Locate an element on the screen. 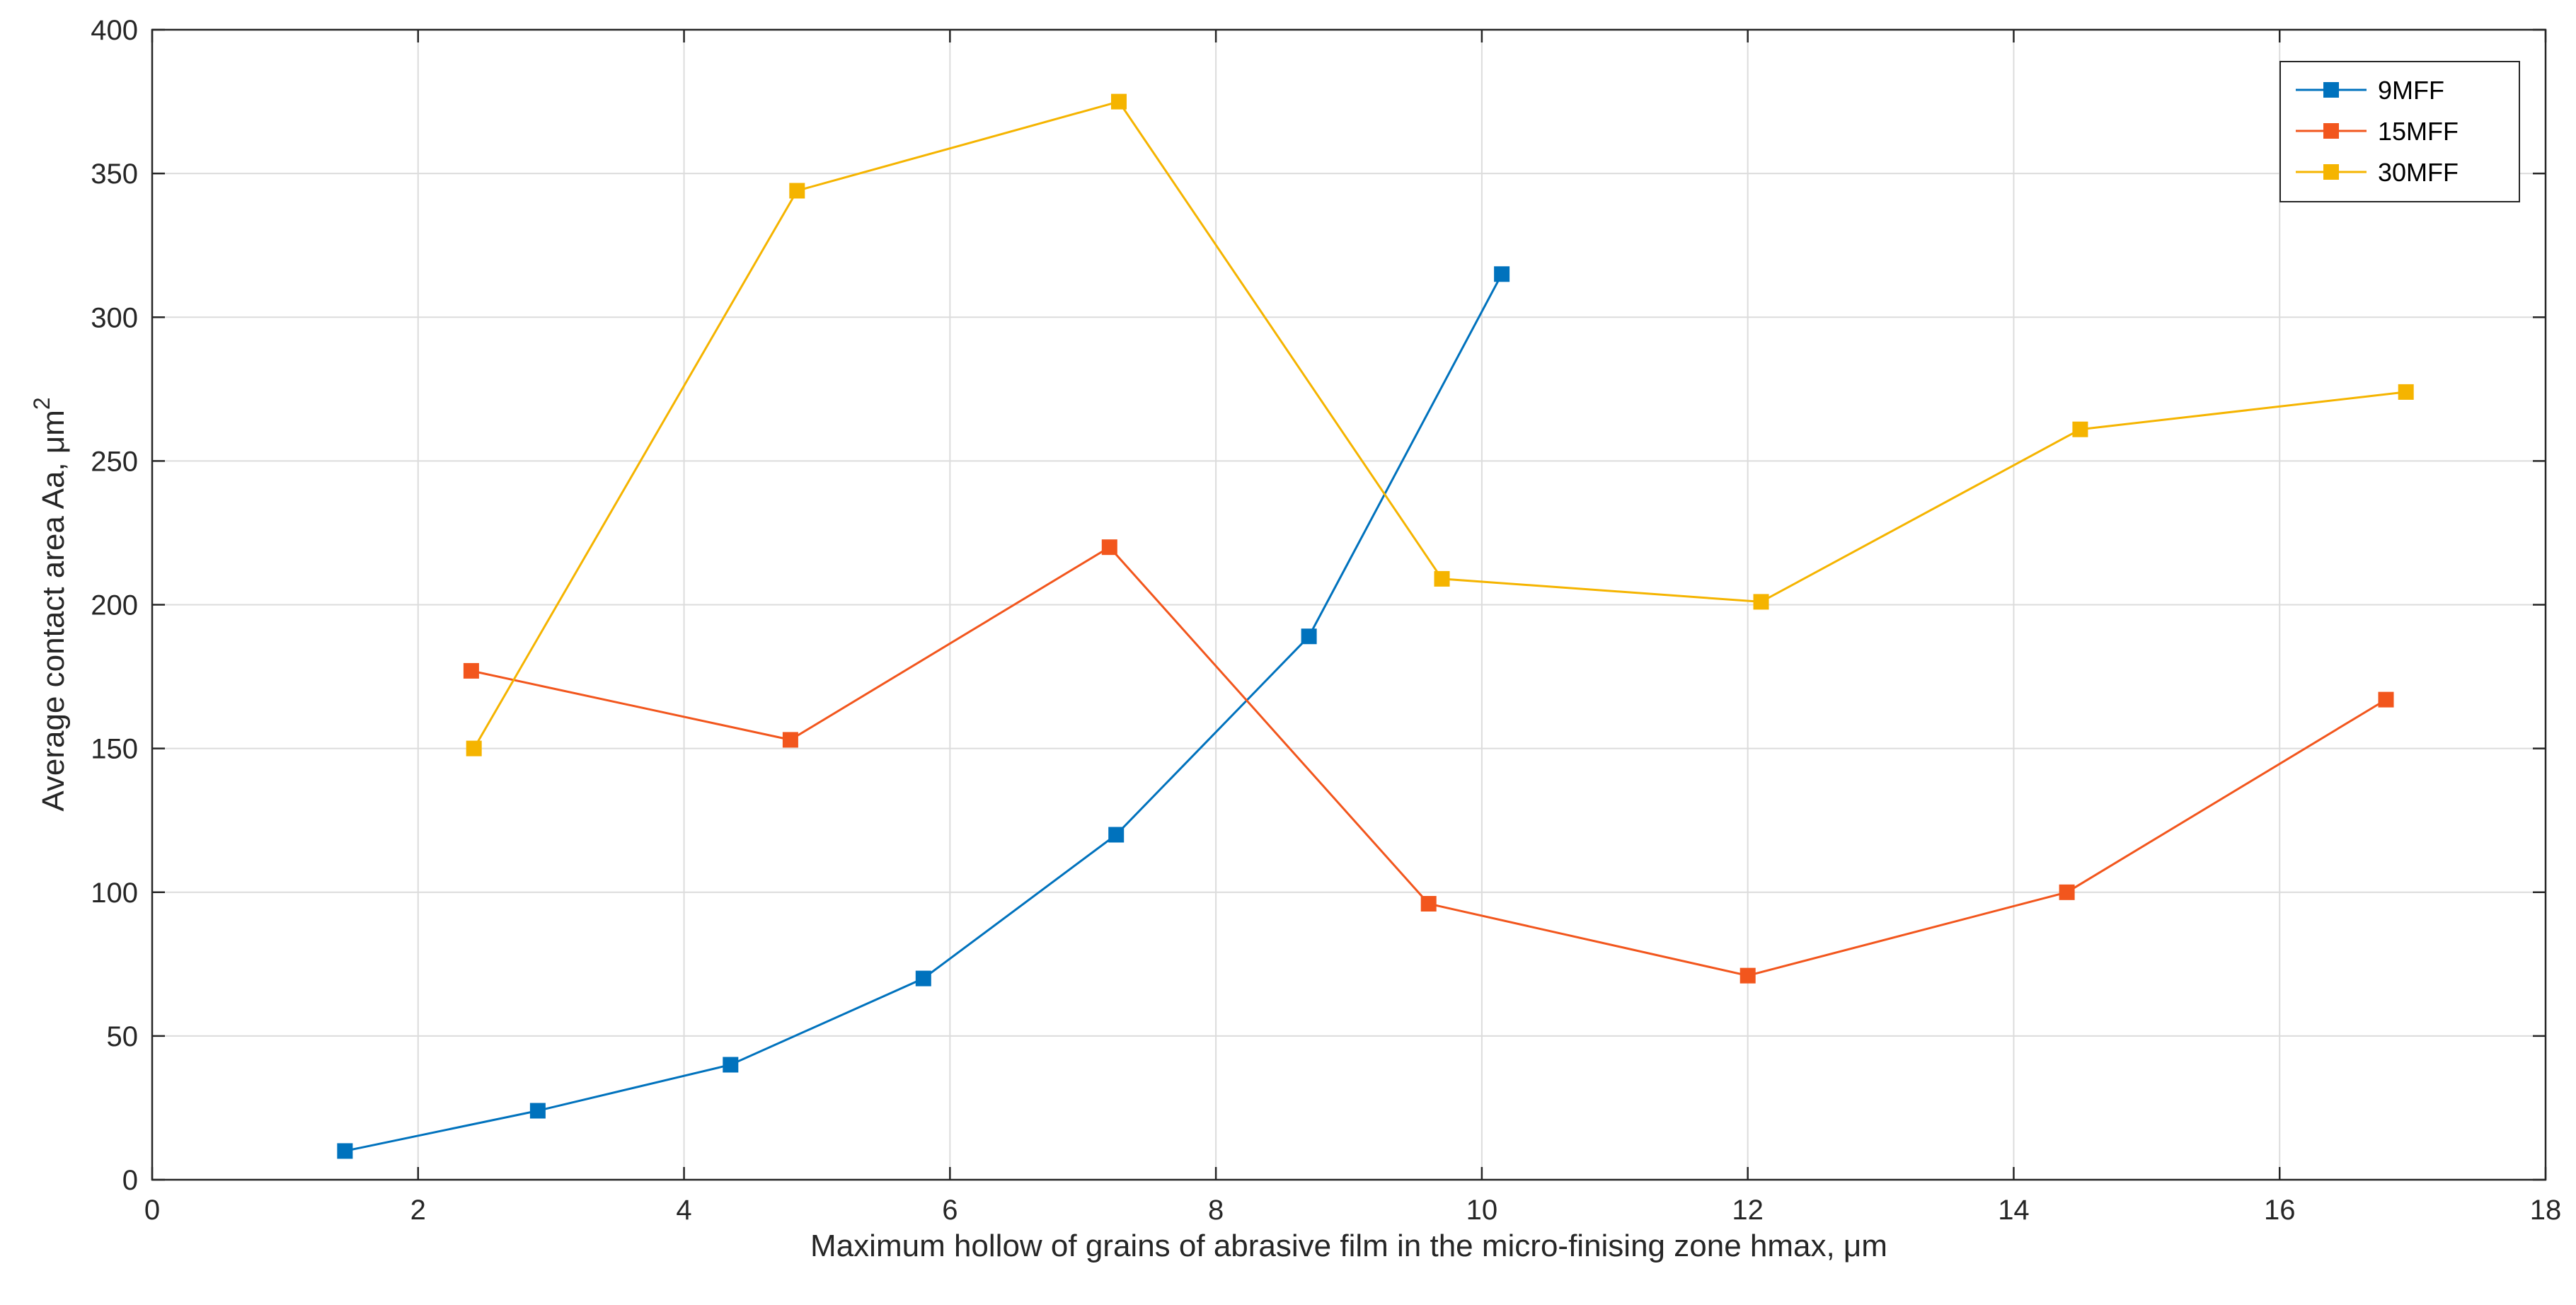  y-tick-label: 50 is located at coordinates (123, 1036).